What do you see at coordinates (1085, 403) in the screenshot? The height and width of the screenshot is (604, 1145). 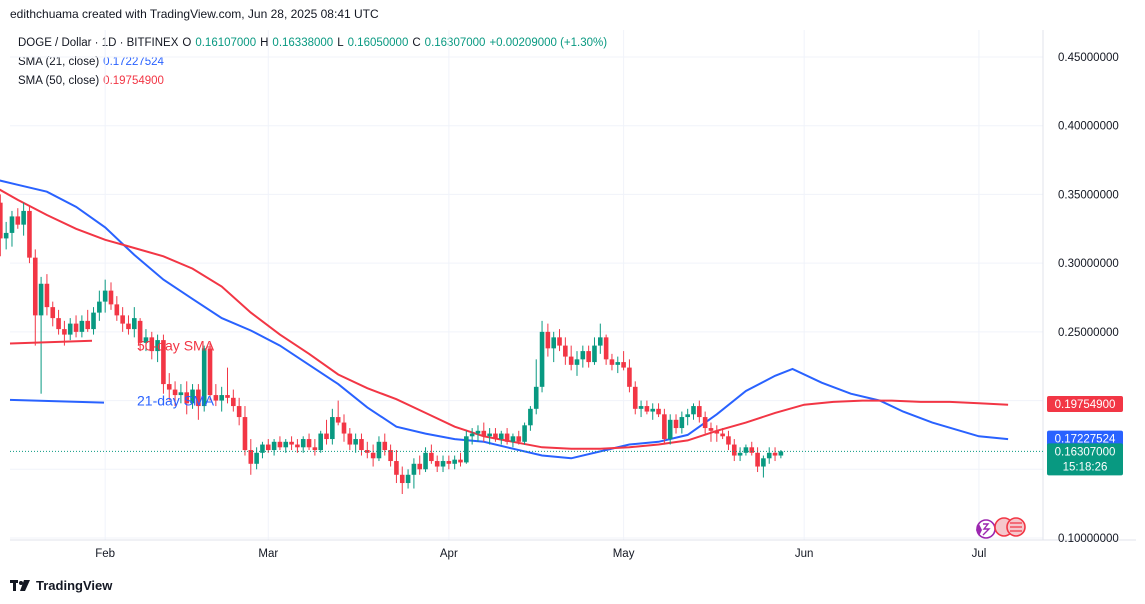 I see `price-tag: 0.19754900` at bounding box center [1085, 403].